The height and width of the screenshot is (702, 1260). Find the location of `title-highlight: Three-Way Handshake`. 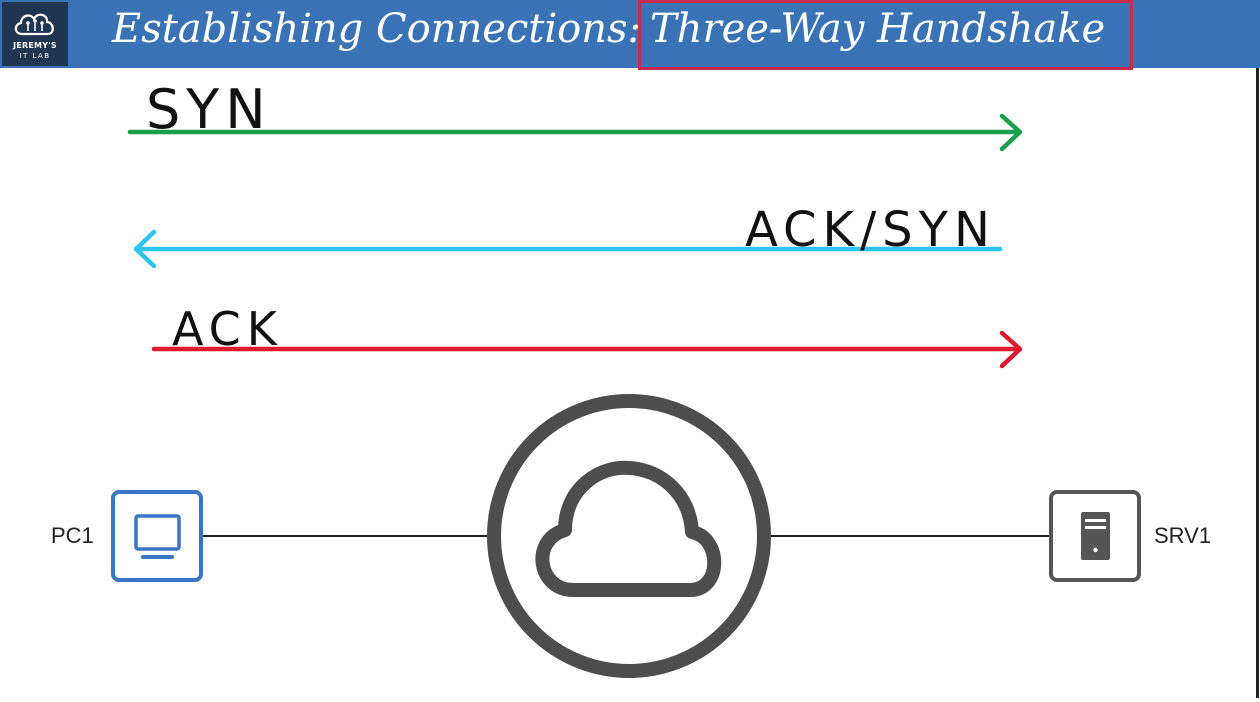

title-highlight: Three-Way Handshake is located at coordinates (878, 29).